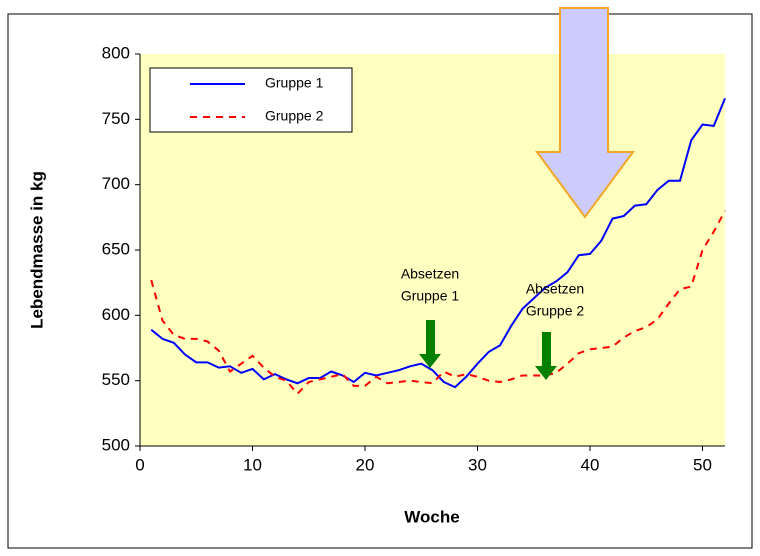  What do you see at coordinates (585, 113) in the screenshot?
I see `highlight-arrow` at bounding box center [585, 113].